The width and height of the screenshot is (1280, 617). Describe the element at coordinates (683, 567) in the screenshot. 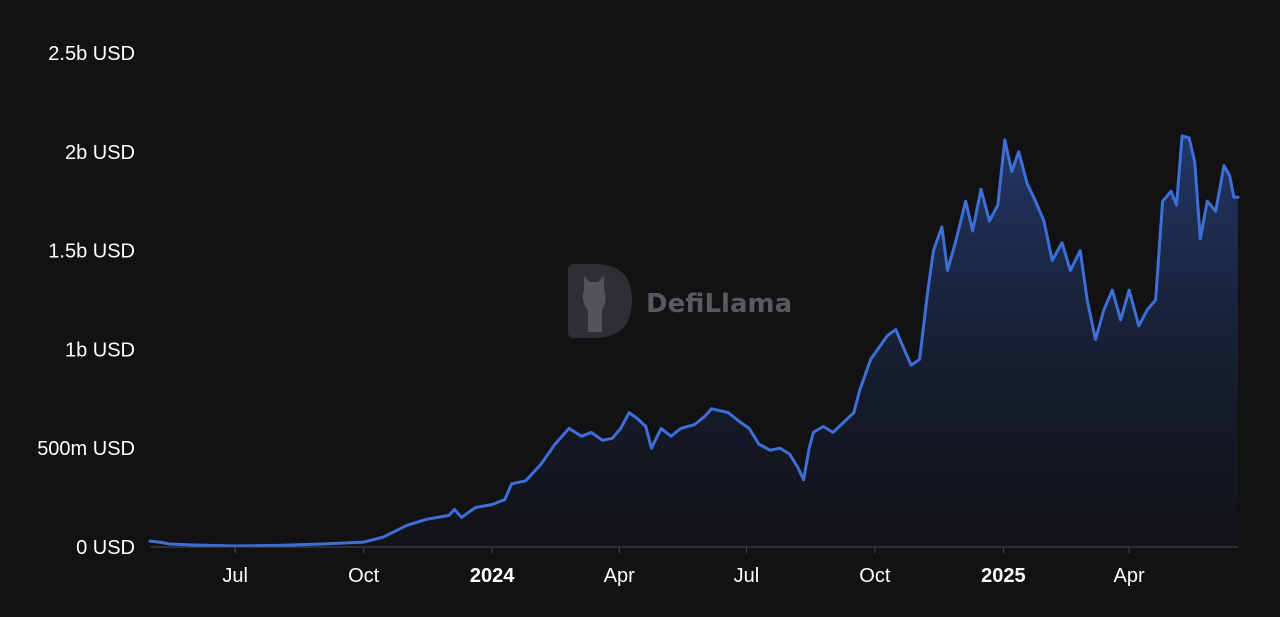

I see `x-axis: Jul Oct 2024 Apr Jul Oct 2025 Apr` at that location.